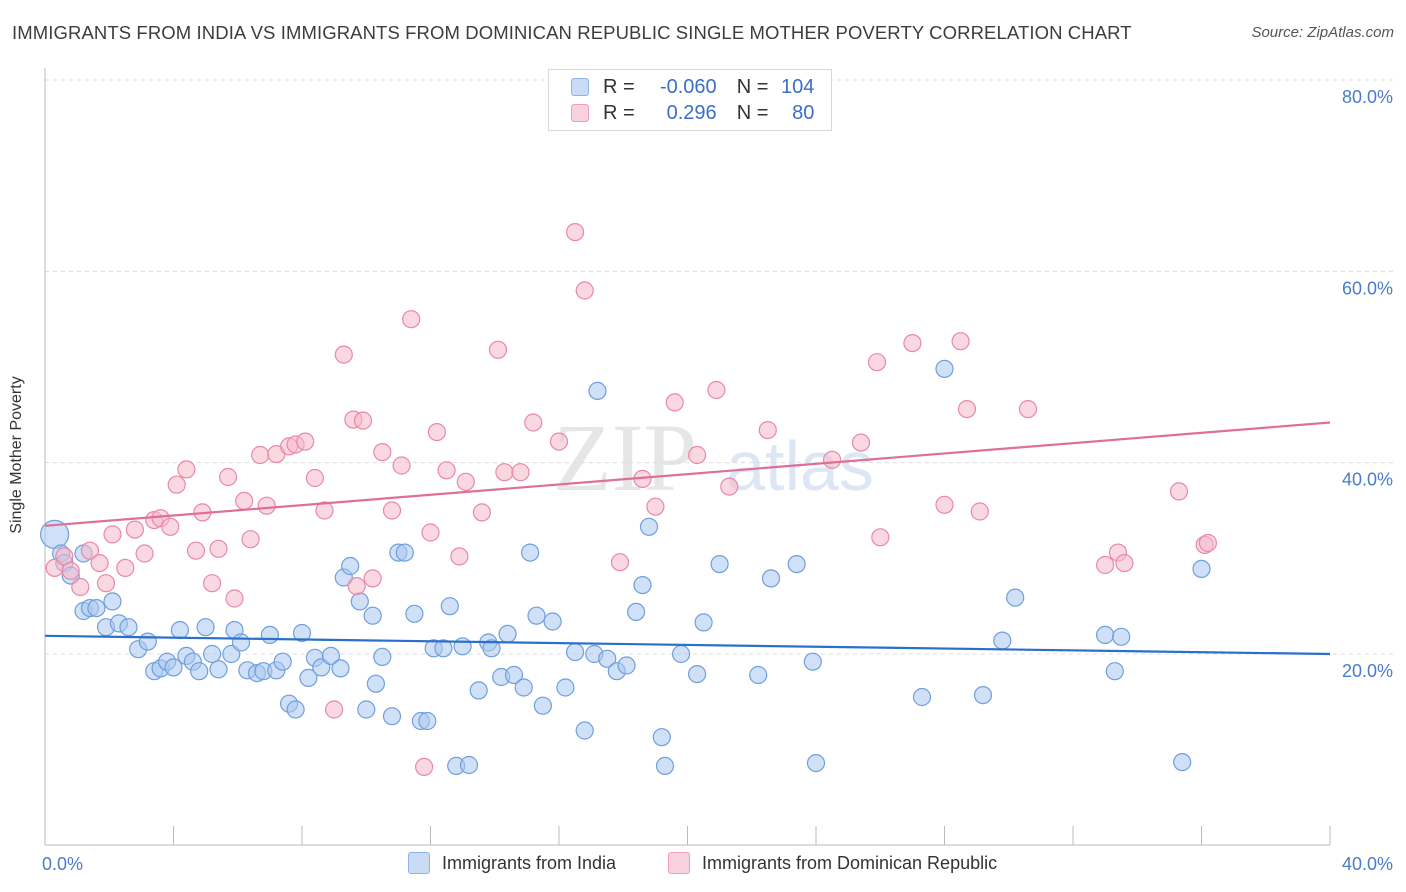  I want to click on series-legend-item-dominican: Immigrants from Dominican Republic, so click(832, 863).